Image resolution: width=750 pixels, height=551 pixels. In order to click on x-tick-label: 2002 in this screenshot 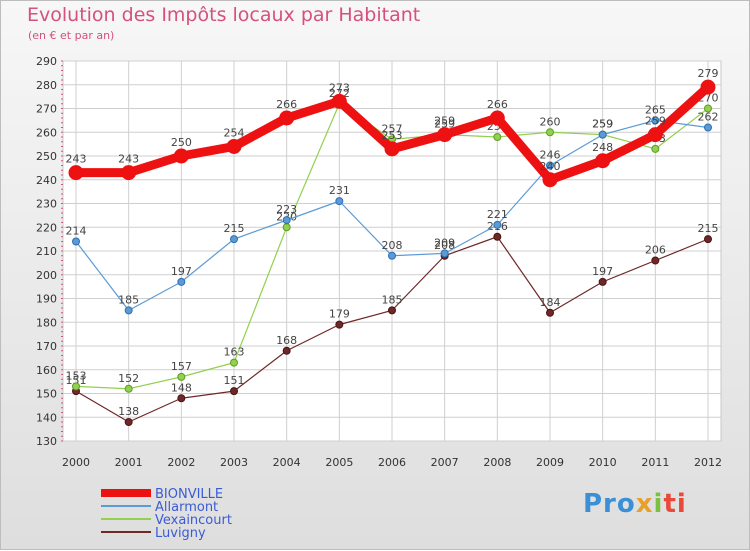, I will do `click(181, 462)`.